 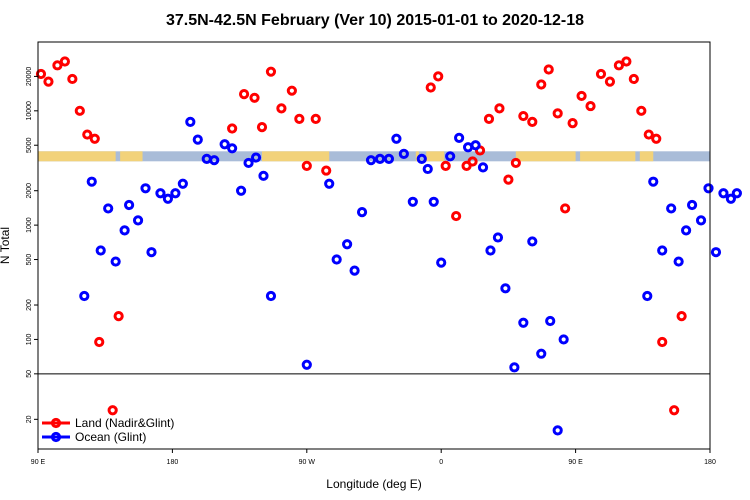 What do you see at coordinates (307, 462) in the screenshot?
I see `x-tick-label: 90 W` at bounding box center [307, 462].